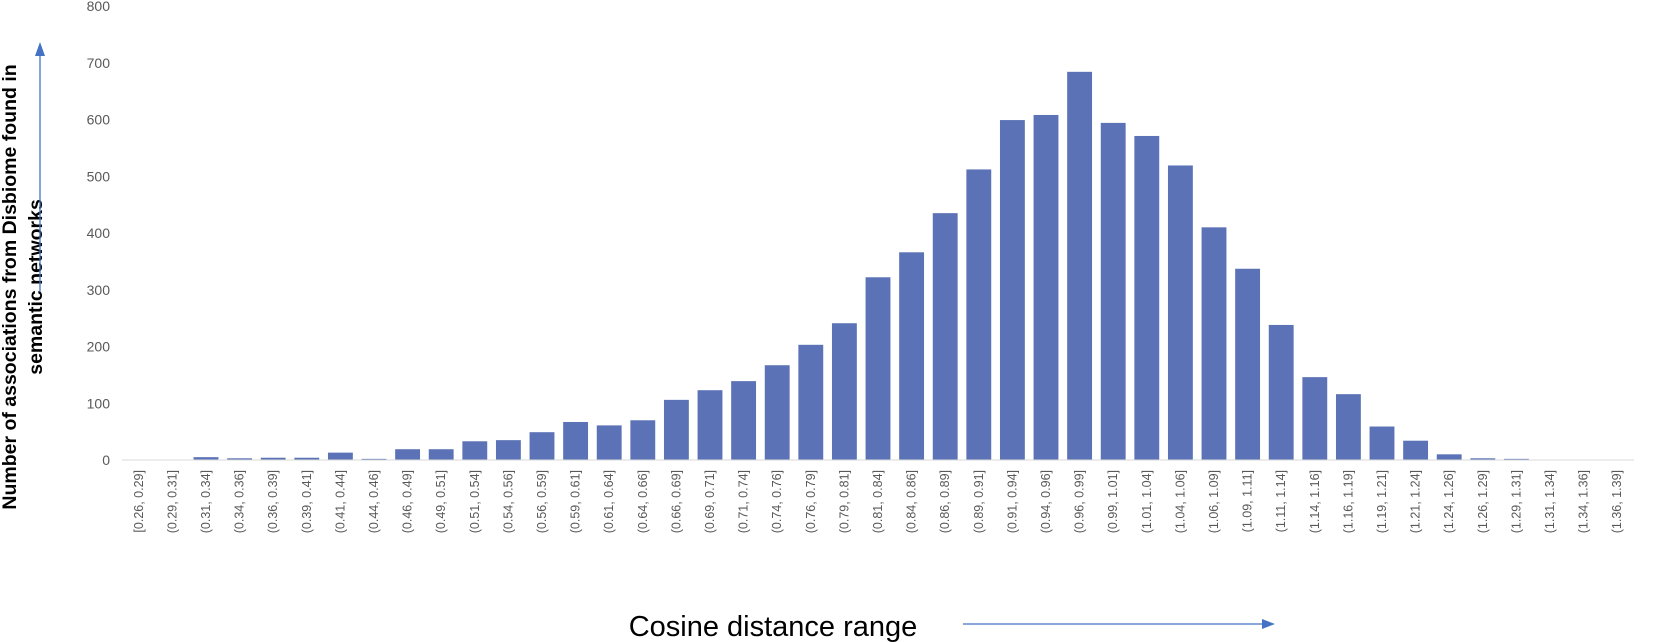 Image resolution: width=1654 pixels, height=642 pixels. What do you see at coordinates (1012, 501) in the screenshot?
I see `x-tick-label: (0.91, 0.94]` at bounding box center [1012, 501].